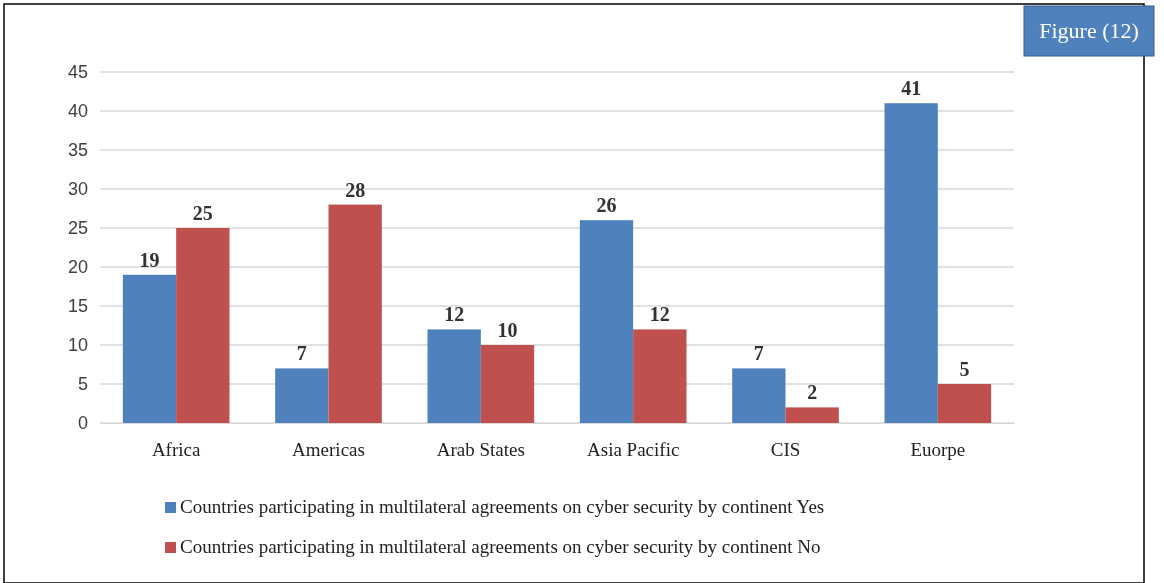 The width and height of the screenshot is (1164, 583). Describe the element at coordinates (812, 392) in the screenshot. I see `data-label: 2` at that location.